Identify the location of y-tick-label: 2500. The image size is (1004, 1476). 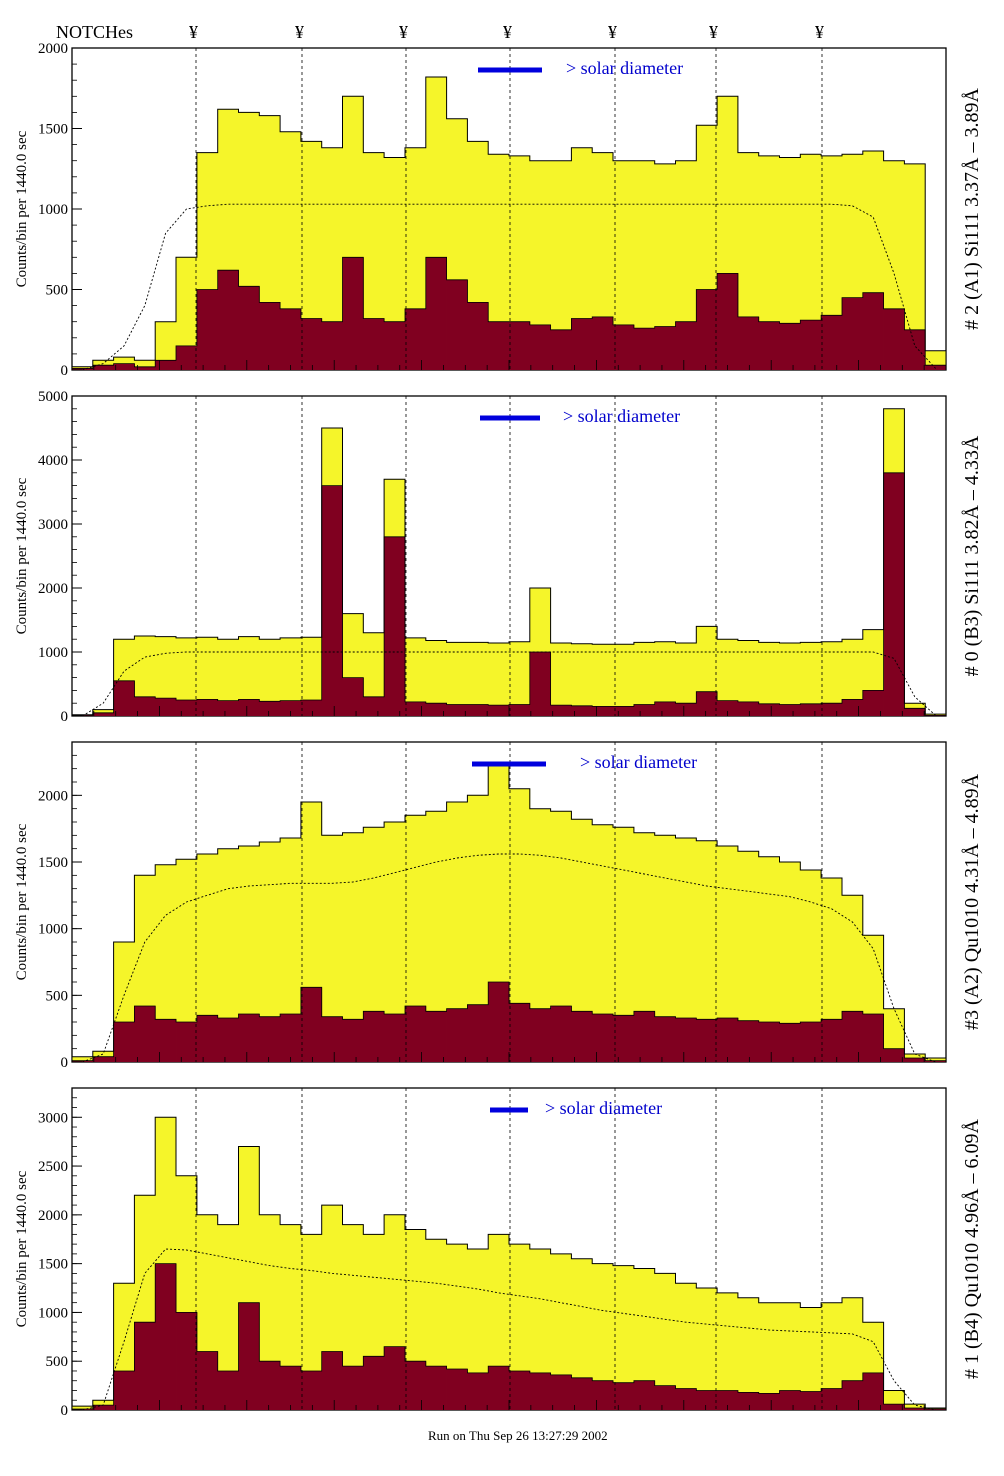
(53, 1167).